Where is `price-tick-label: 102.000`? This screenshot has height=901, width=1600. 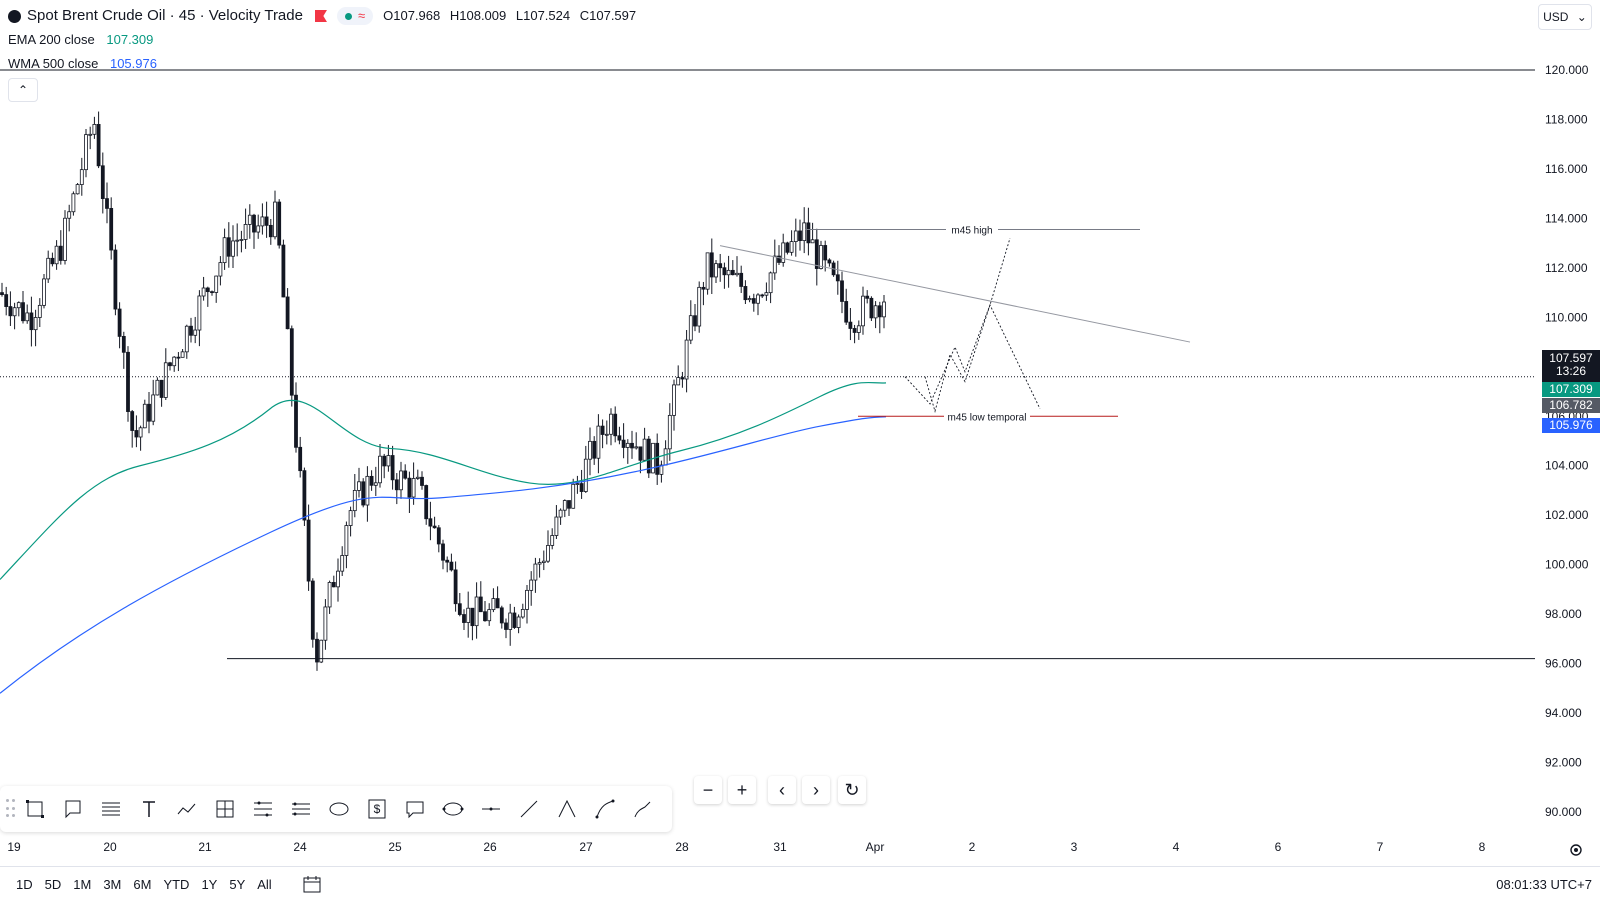
price-tick-label: 102.000 is located at coordinates (1567, 515).